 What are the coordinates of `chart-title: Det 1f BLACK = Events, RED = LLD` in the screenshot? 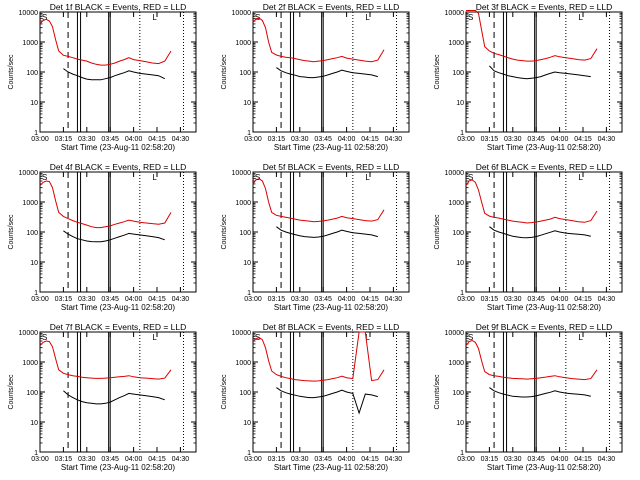 It's located at (118, 7).